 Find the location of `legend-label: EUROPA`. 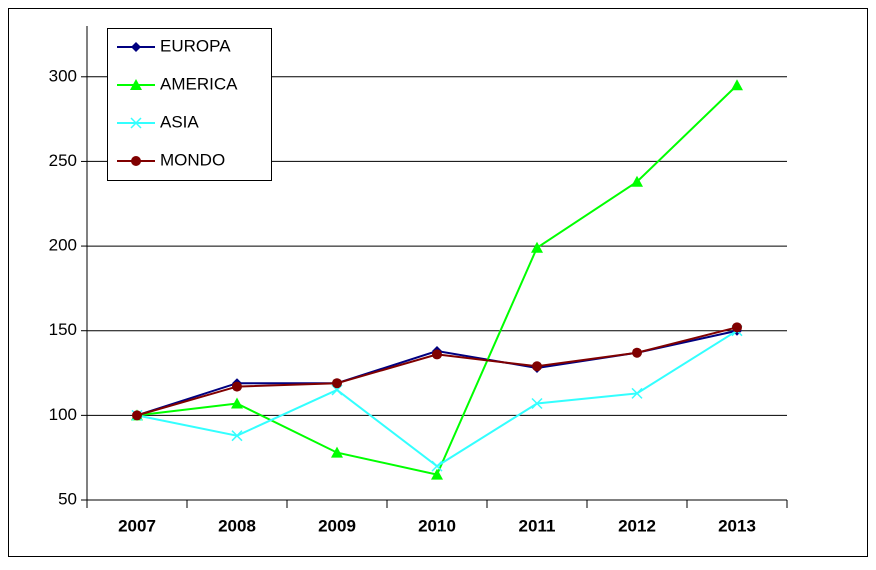

legend-label: EUROPA is located at coordinates (195, 45).